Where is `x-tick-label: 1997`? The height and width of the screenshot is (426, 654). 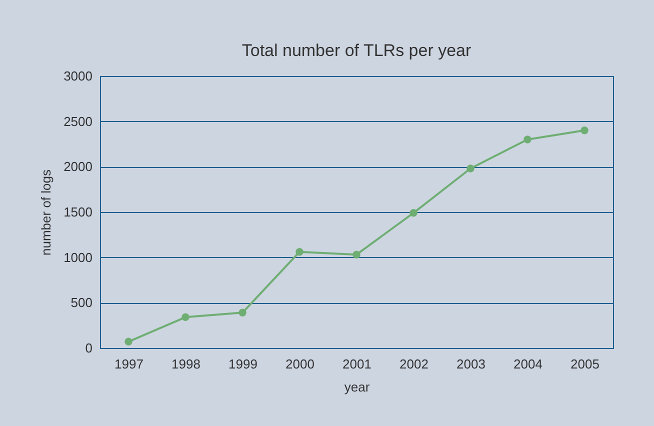
x-tick-label: 1997 is located at coordinates (129, 364).